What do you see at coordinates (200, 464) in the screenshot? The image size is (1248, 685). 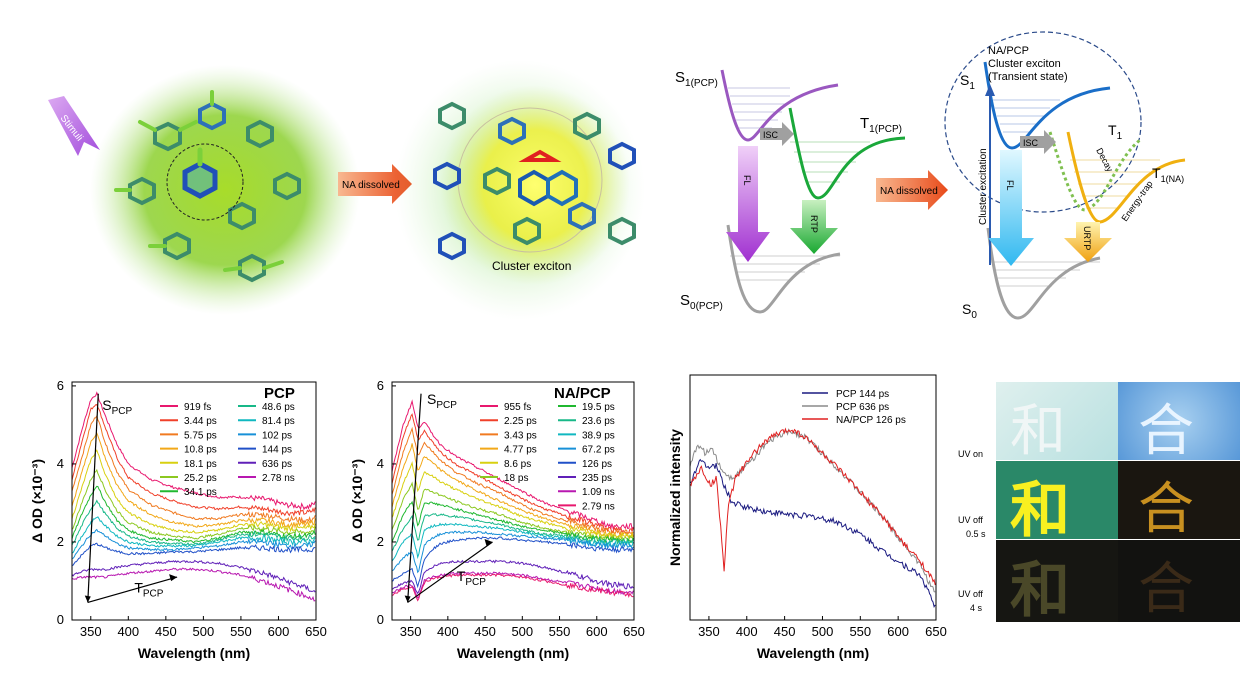 I see `legend-label-c0-a4: 18.1 ps` at bounding box center [200, 464].